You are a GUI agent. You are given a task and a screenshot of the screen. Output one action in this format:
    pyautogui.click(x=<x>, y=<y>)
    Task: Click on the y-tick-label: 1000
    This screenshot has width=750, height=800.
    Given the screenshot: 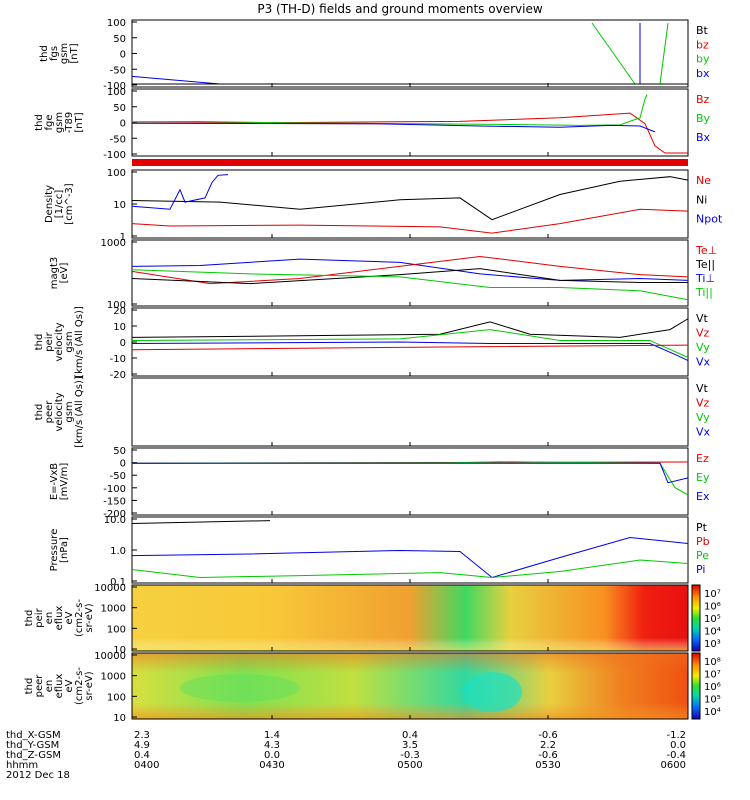 What is the action you would take?
    pyautogui.click(x=113, y=677)
    